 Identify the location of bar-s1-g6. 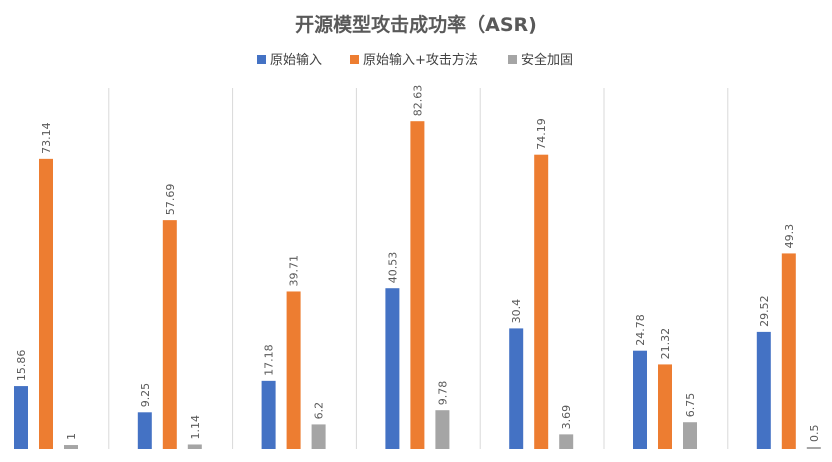
(640, 399).